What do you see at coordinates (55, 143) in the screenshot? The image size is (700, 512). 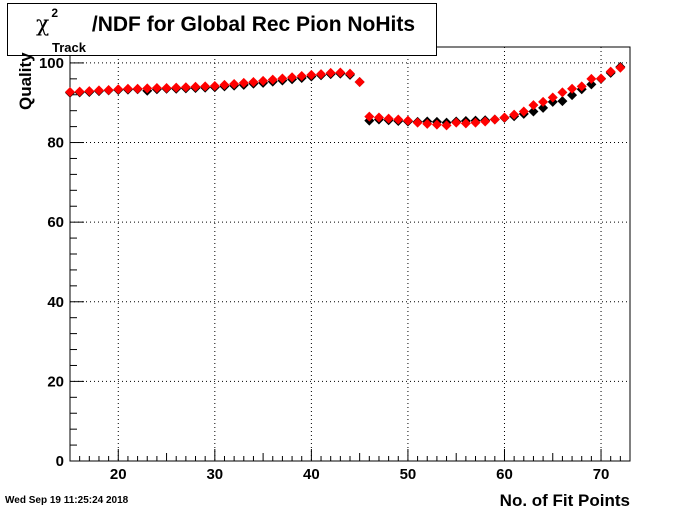 I see `y-tick-label: 80` at bounding box center [55, 143].